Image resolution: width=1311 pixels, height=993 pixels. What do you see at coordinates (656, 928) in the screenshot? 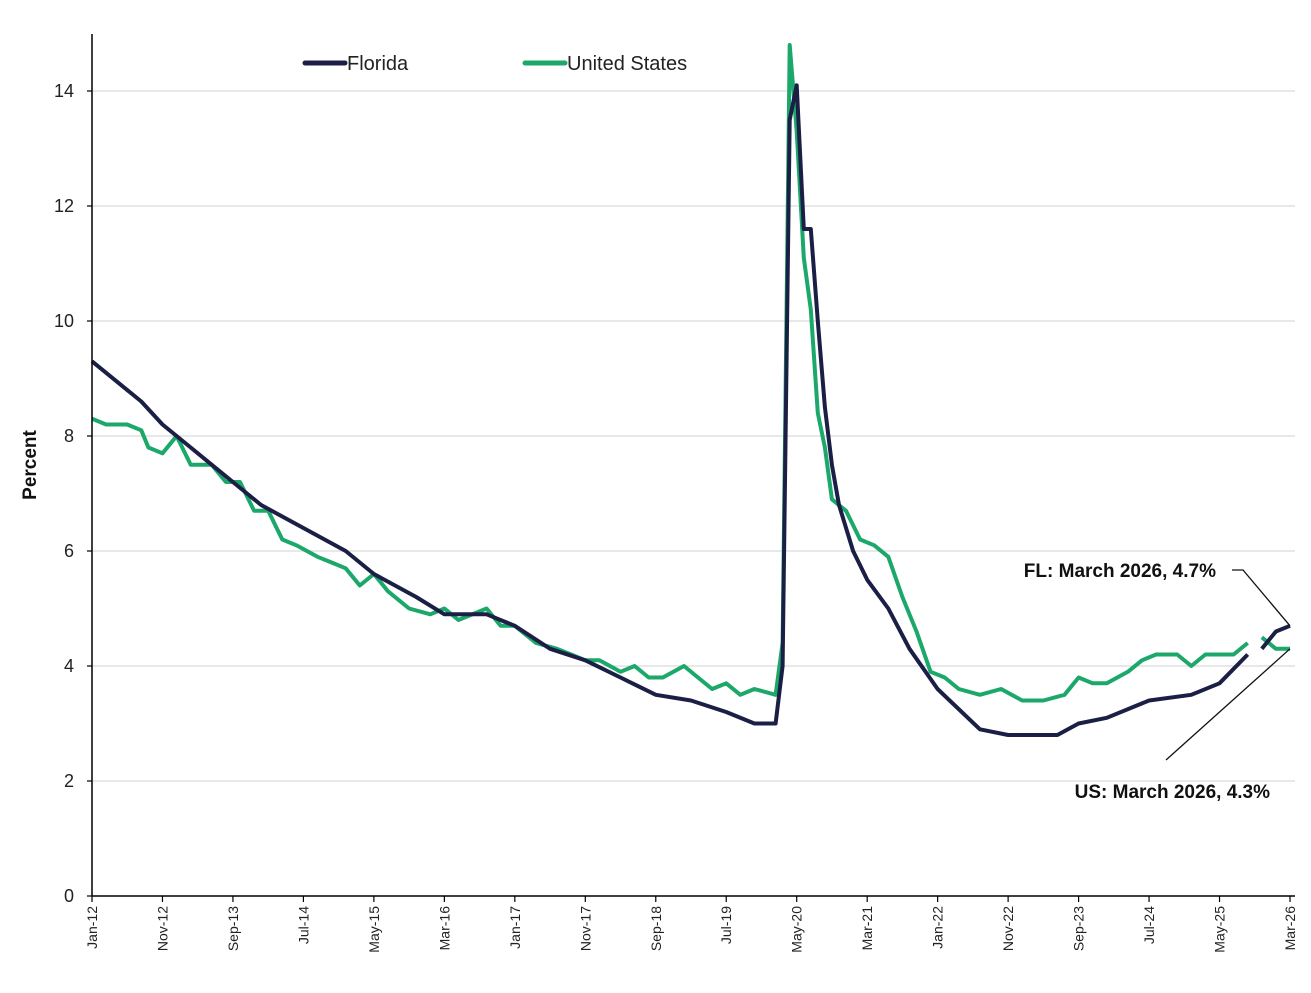
I see `x-tick-label: Sep-18` at bounding box center [656, 928].